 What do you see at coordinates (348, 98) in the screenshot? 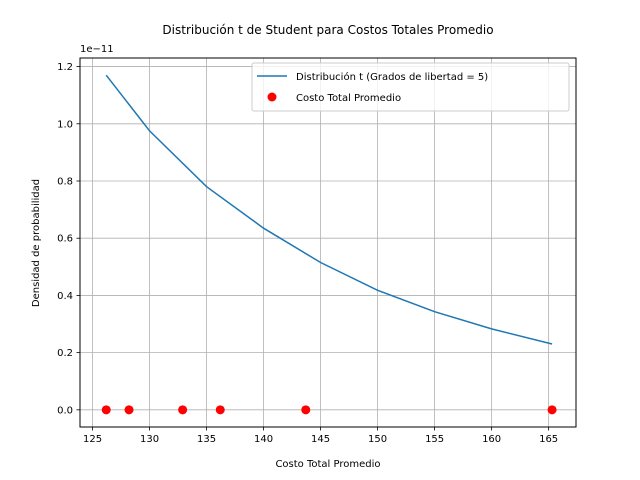
I see `legend-label-scatter-series: Costo Total Promedio` at bounding box center [348, 98].